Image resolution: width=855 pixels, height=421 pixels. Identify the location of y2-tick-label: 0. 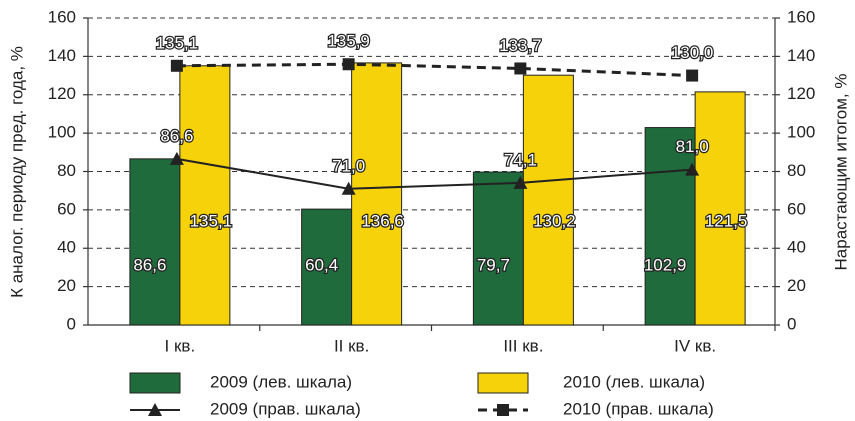
(791, 323).